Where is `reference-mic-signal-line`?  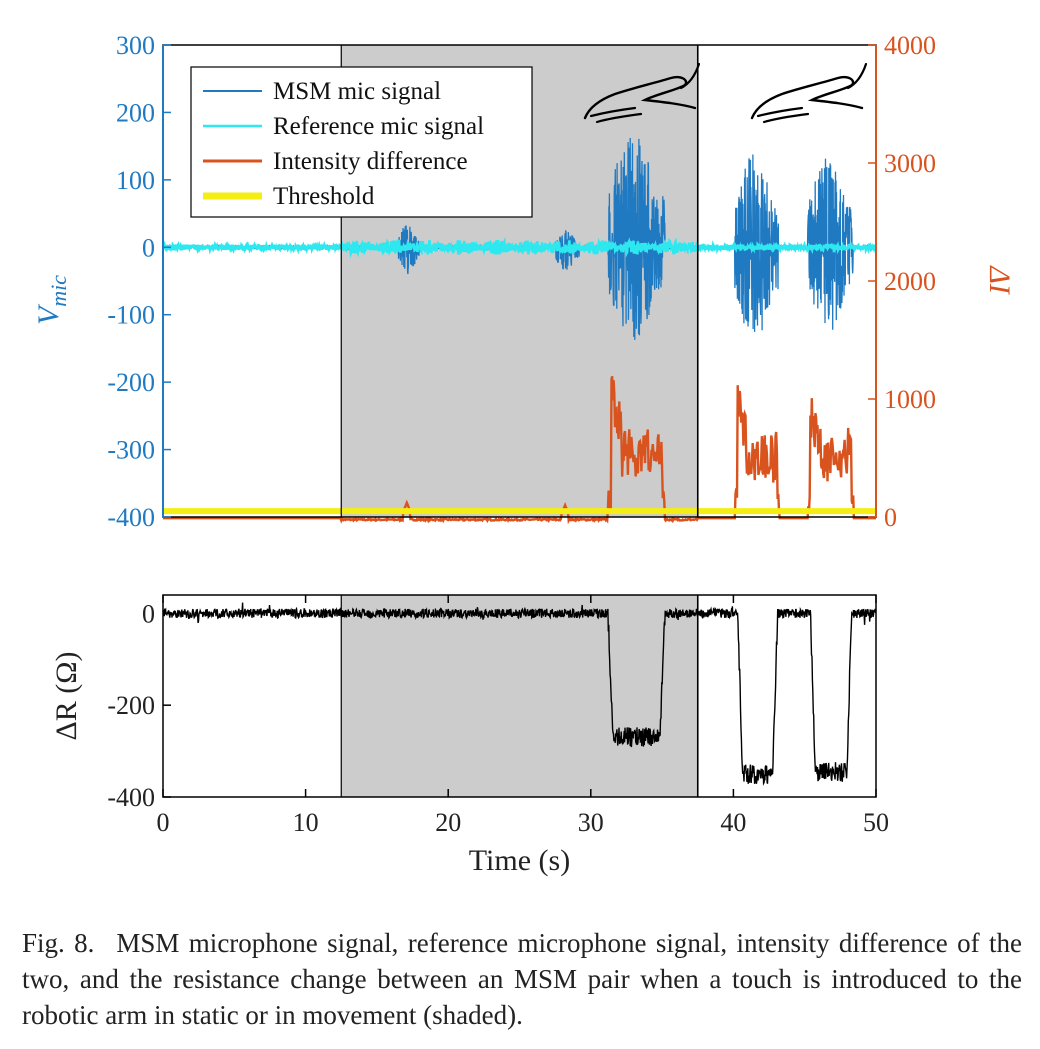
reference-mic-signal-line is located at coordinates (519, 247).